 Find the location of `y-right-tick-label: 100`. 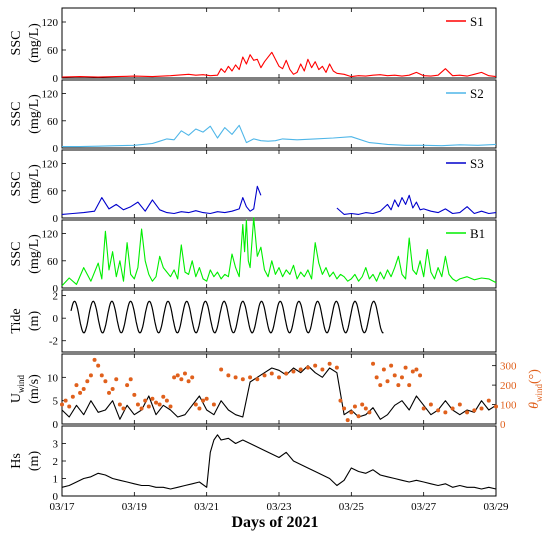

y-right-tick-label: 100 is located at coordinates (508, 406).